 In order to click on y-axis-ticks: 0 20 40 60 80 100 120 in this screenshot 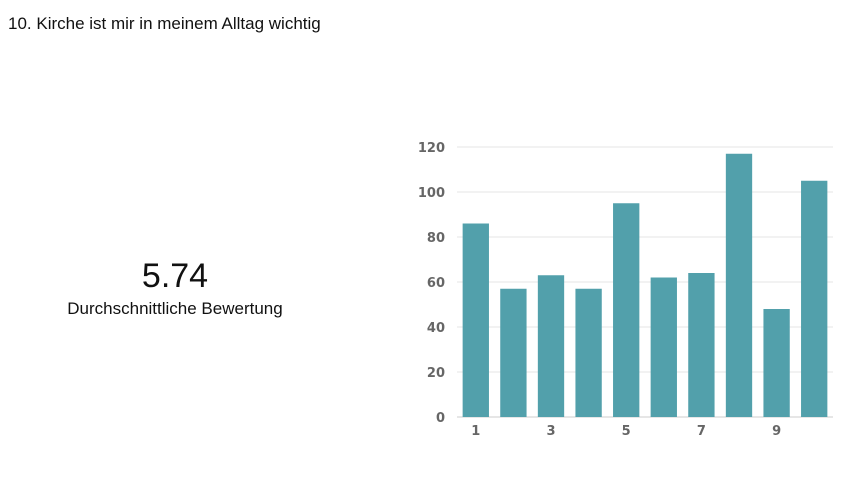, I will do `click(431, 283)`.